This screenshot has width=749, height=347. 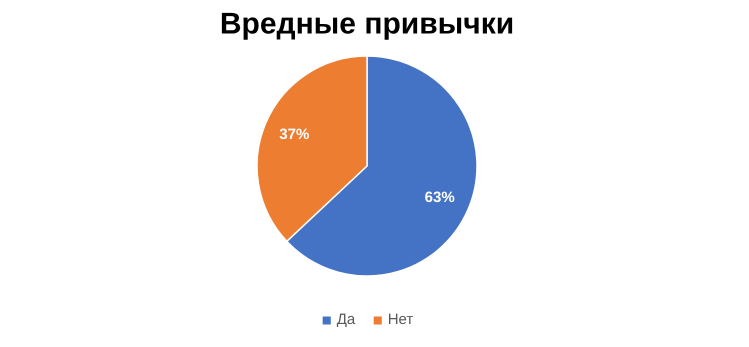 What do you see at coordinates (439, 197) in the screenshot?
I see `data-label: 63%` at bounding box center [439, 197].